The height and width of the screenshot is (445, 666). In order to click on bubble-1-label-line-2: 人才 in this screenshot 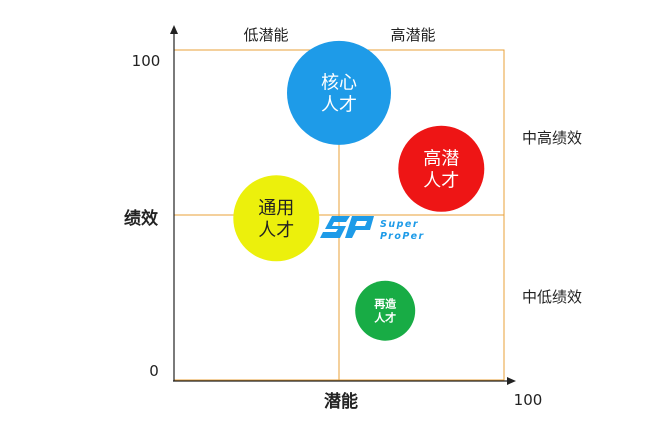, I will do `click(441, 180)`.